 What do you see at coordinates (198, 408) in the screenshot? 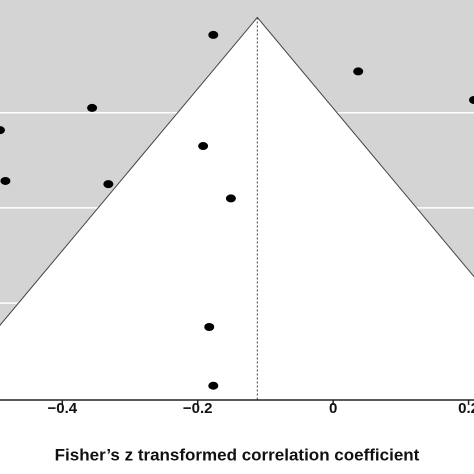
I see `x-tick-label: −0.2` at bounding box center [198, 408].